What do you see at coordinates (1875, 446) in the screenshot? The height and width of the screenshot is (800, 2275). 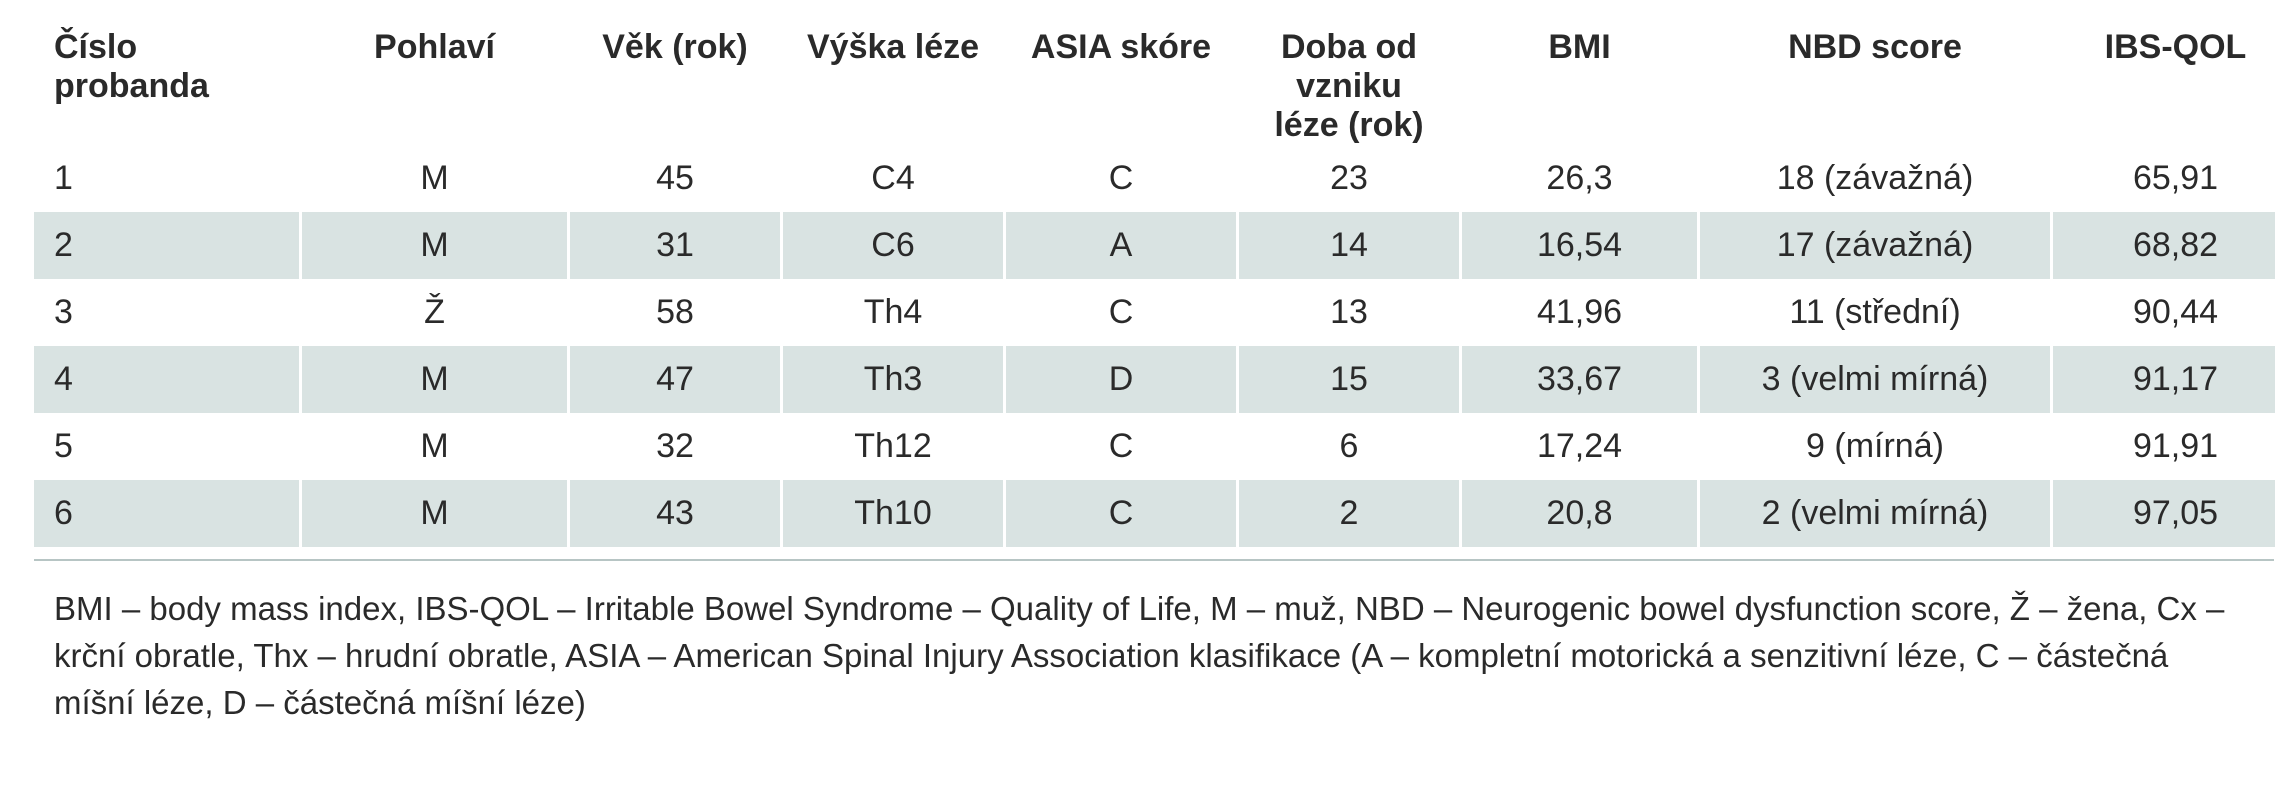 I see `table-cell: 9 (mírná)` at bounding box center [1875, 446].